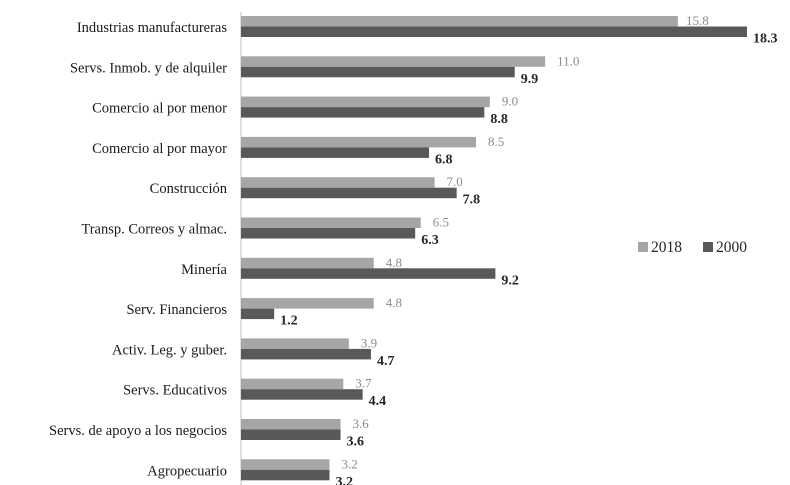 The width and height of the screenshot is (790, 485). What do you see at coordinates (159, 149) in the screenshot?
I see `category-label-comercio-al-por-mayor: Comercio al por mayor` at bounding box center [159, 149].